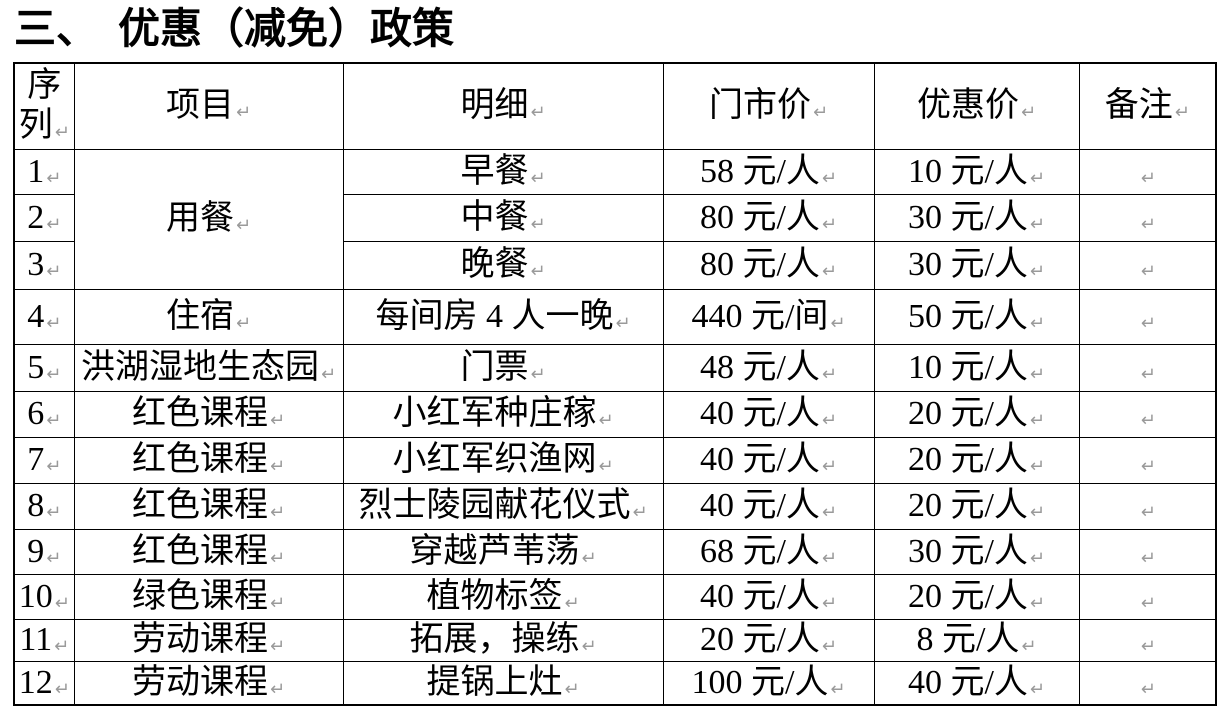  What do you see at coordinates (503, 460) in the screenshot?
I see `detail-cell: 小红军织渔网 ↵` at bounding box center [503, 460].